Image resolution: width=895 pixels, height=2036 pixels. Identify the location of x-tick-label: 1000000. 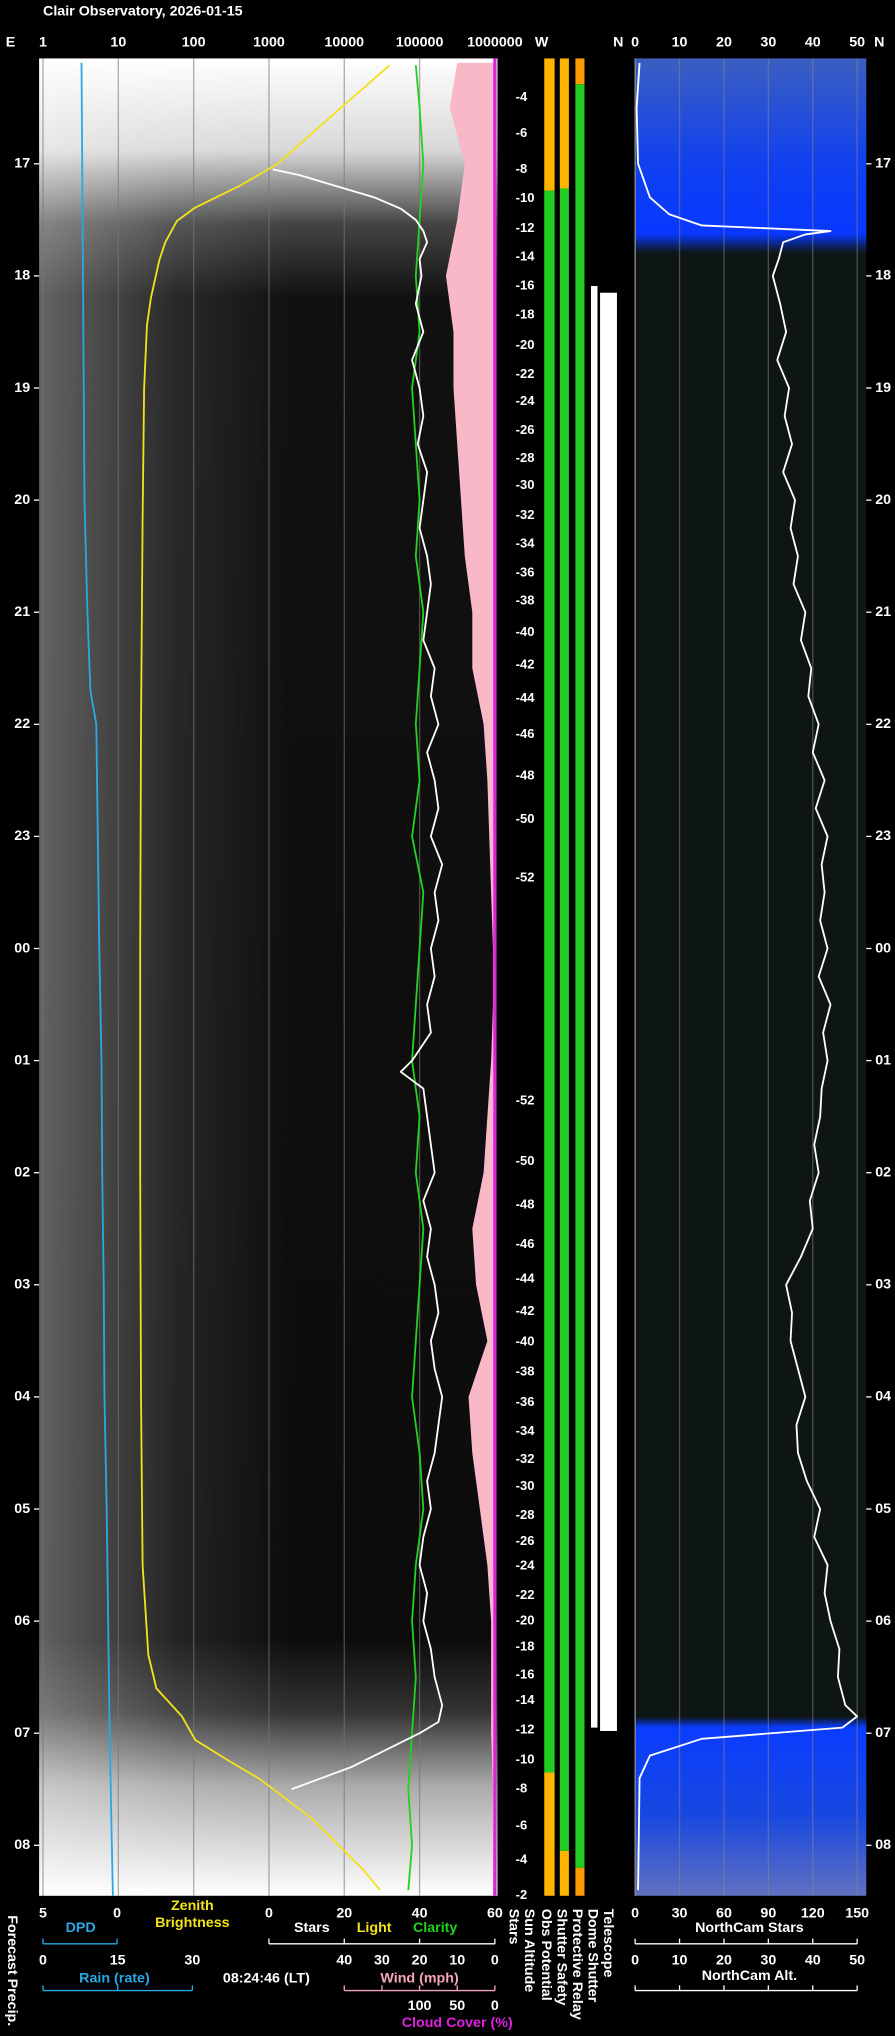
(495, 43).